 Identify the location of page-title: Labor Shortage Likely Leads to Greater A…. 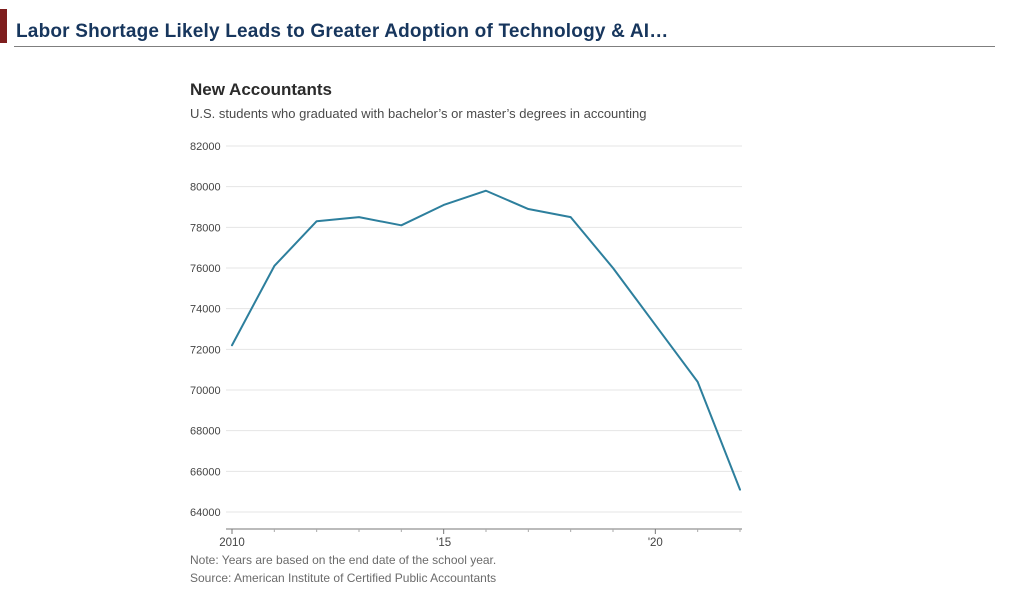
(342, 31).